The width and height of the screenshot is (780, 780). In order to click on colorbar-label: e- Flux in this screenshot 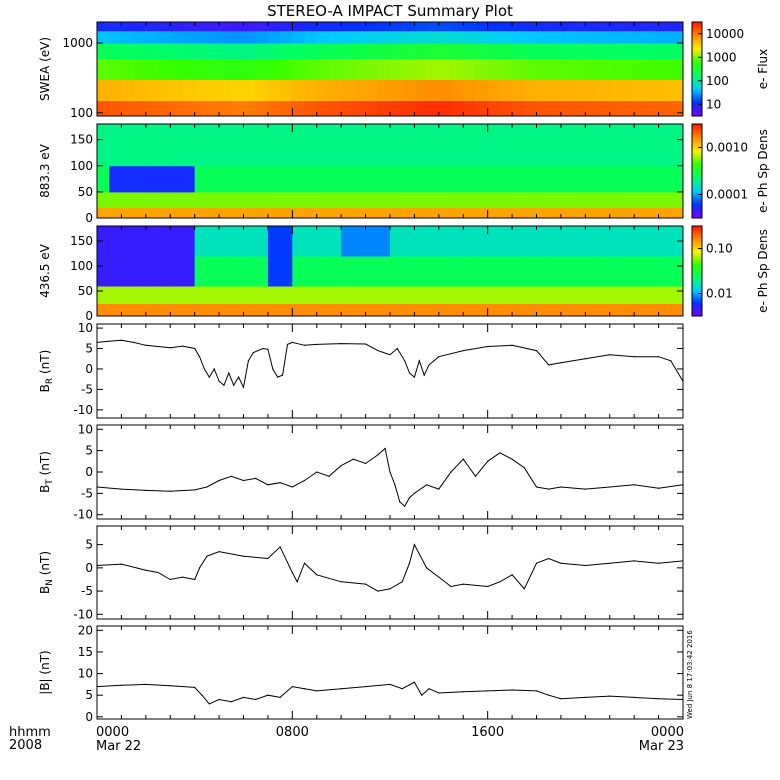, I will do `click(763, 69)`.